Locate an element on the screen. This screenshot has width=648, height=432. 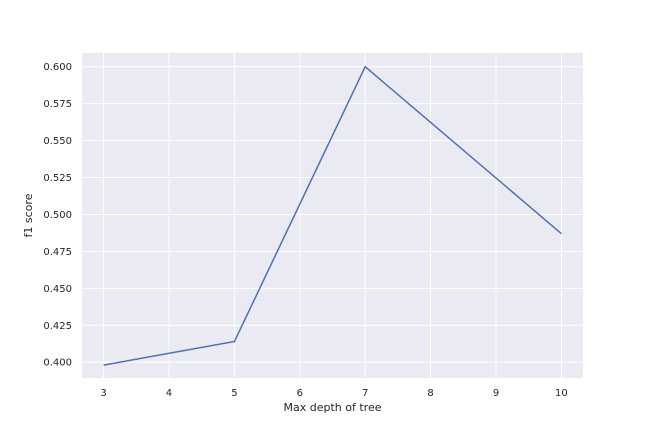
x-tick-label: 10 is located at coordinates (561, 393).